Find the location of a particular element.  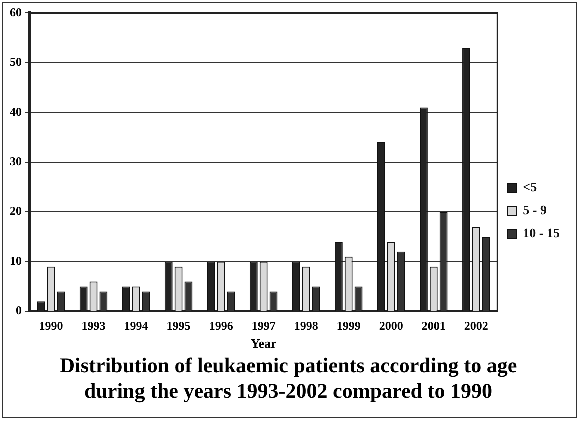

x-tick-label: 1994 is located at coordinates (136, 325).